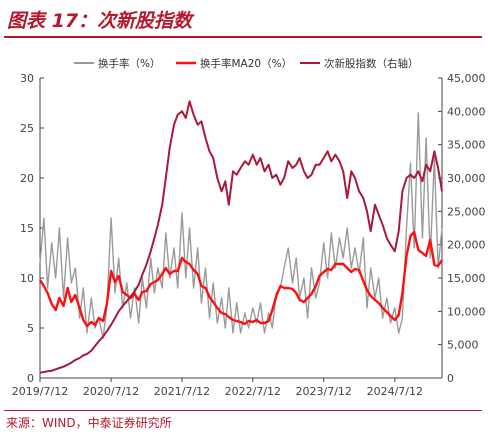 This screenshot has width=488, height=438. Describe the element at coordinates (182, 391) in the screenshot. I see `x-tick-label: 2021/7/12` at that location.